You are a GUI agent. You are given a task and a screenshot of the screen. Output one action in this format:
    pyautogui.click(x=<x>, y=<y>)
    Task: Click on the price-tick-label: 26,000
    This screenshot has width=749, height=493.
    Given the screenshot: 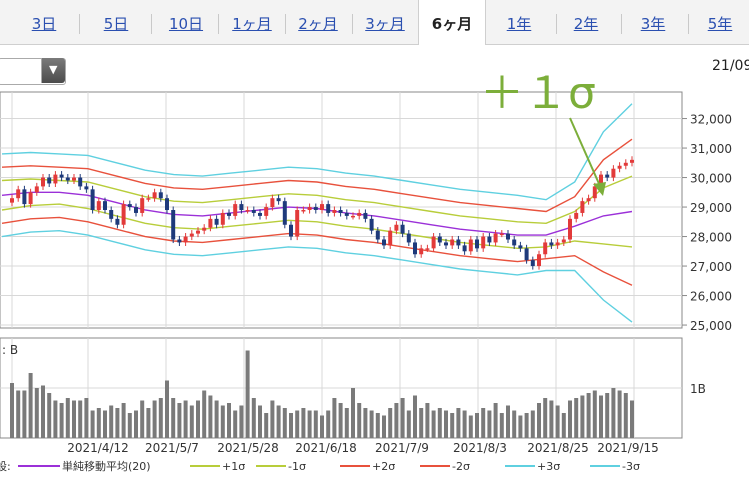 What is the action you would take?
    pyautogui.click(x=711, y=297)
    